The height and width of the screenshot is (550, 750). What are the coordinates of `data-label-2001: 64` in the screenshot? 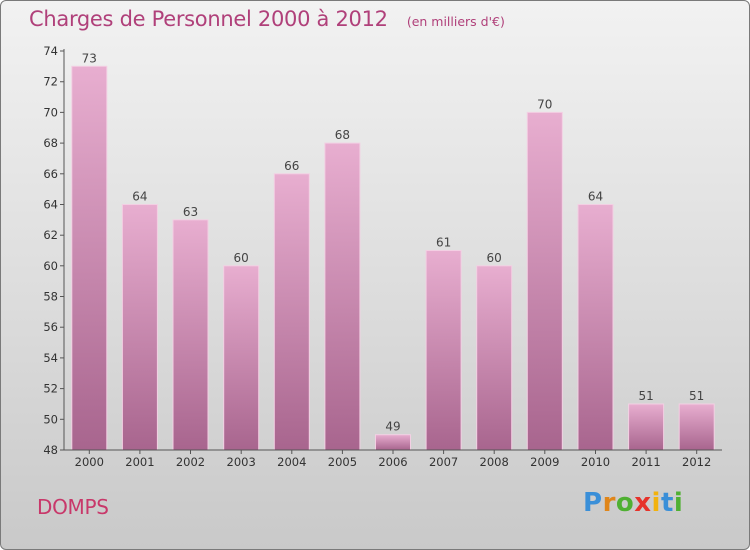 It's located at (139, 197).